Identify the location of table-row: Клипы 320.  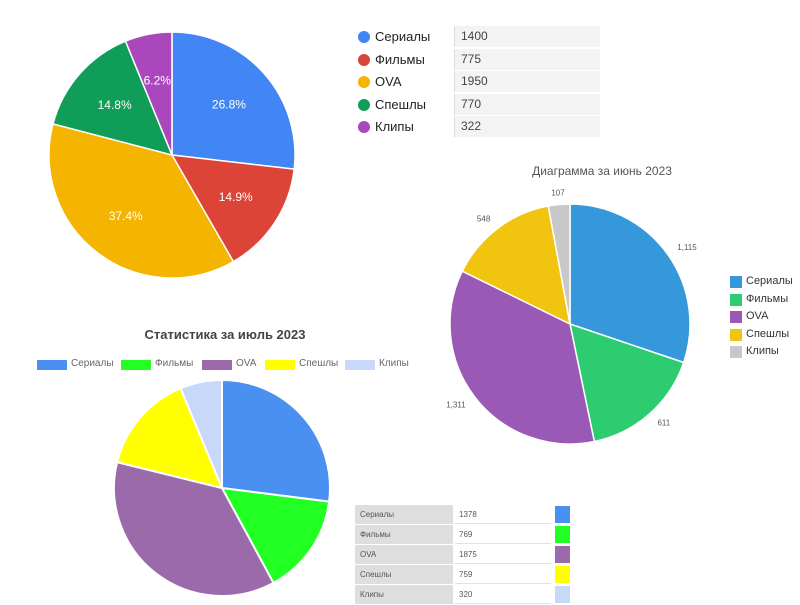
(465, 595).